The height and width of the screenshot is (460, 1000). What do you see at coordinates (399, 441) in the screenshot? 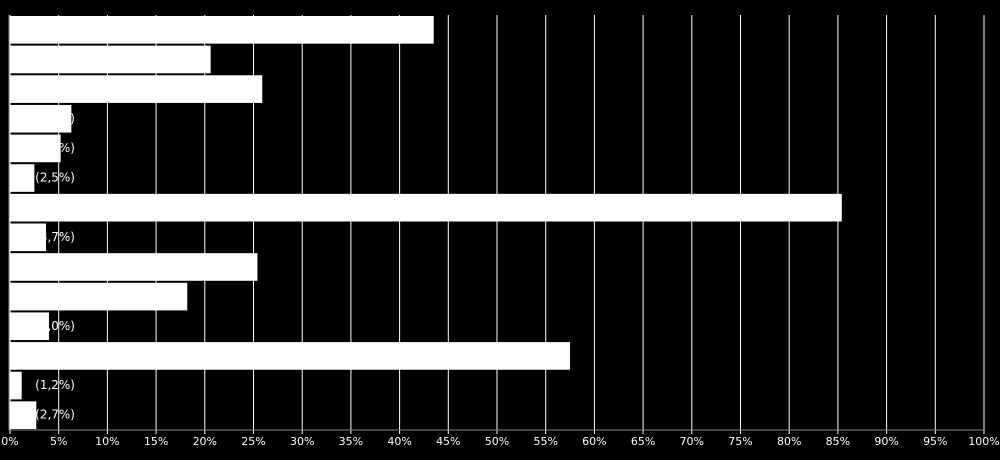
I see `x-tick-label: 40%` at bounding box center [399, 441].